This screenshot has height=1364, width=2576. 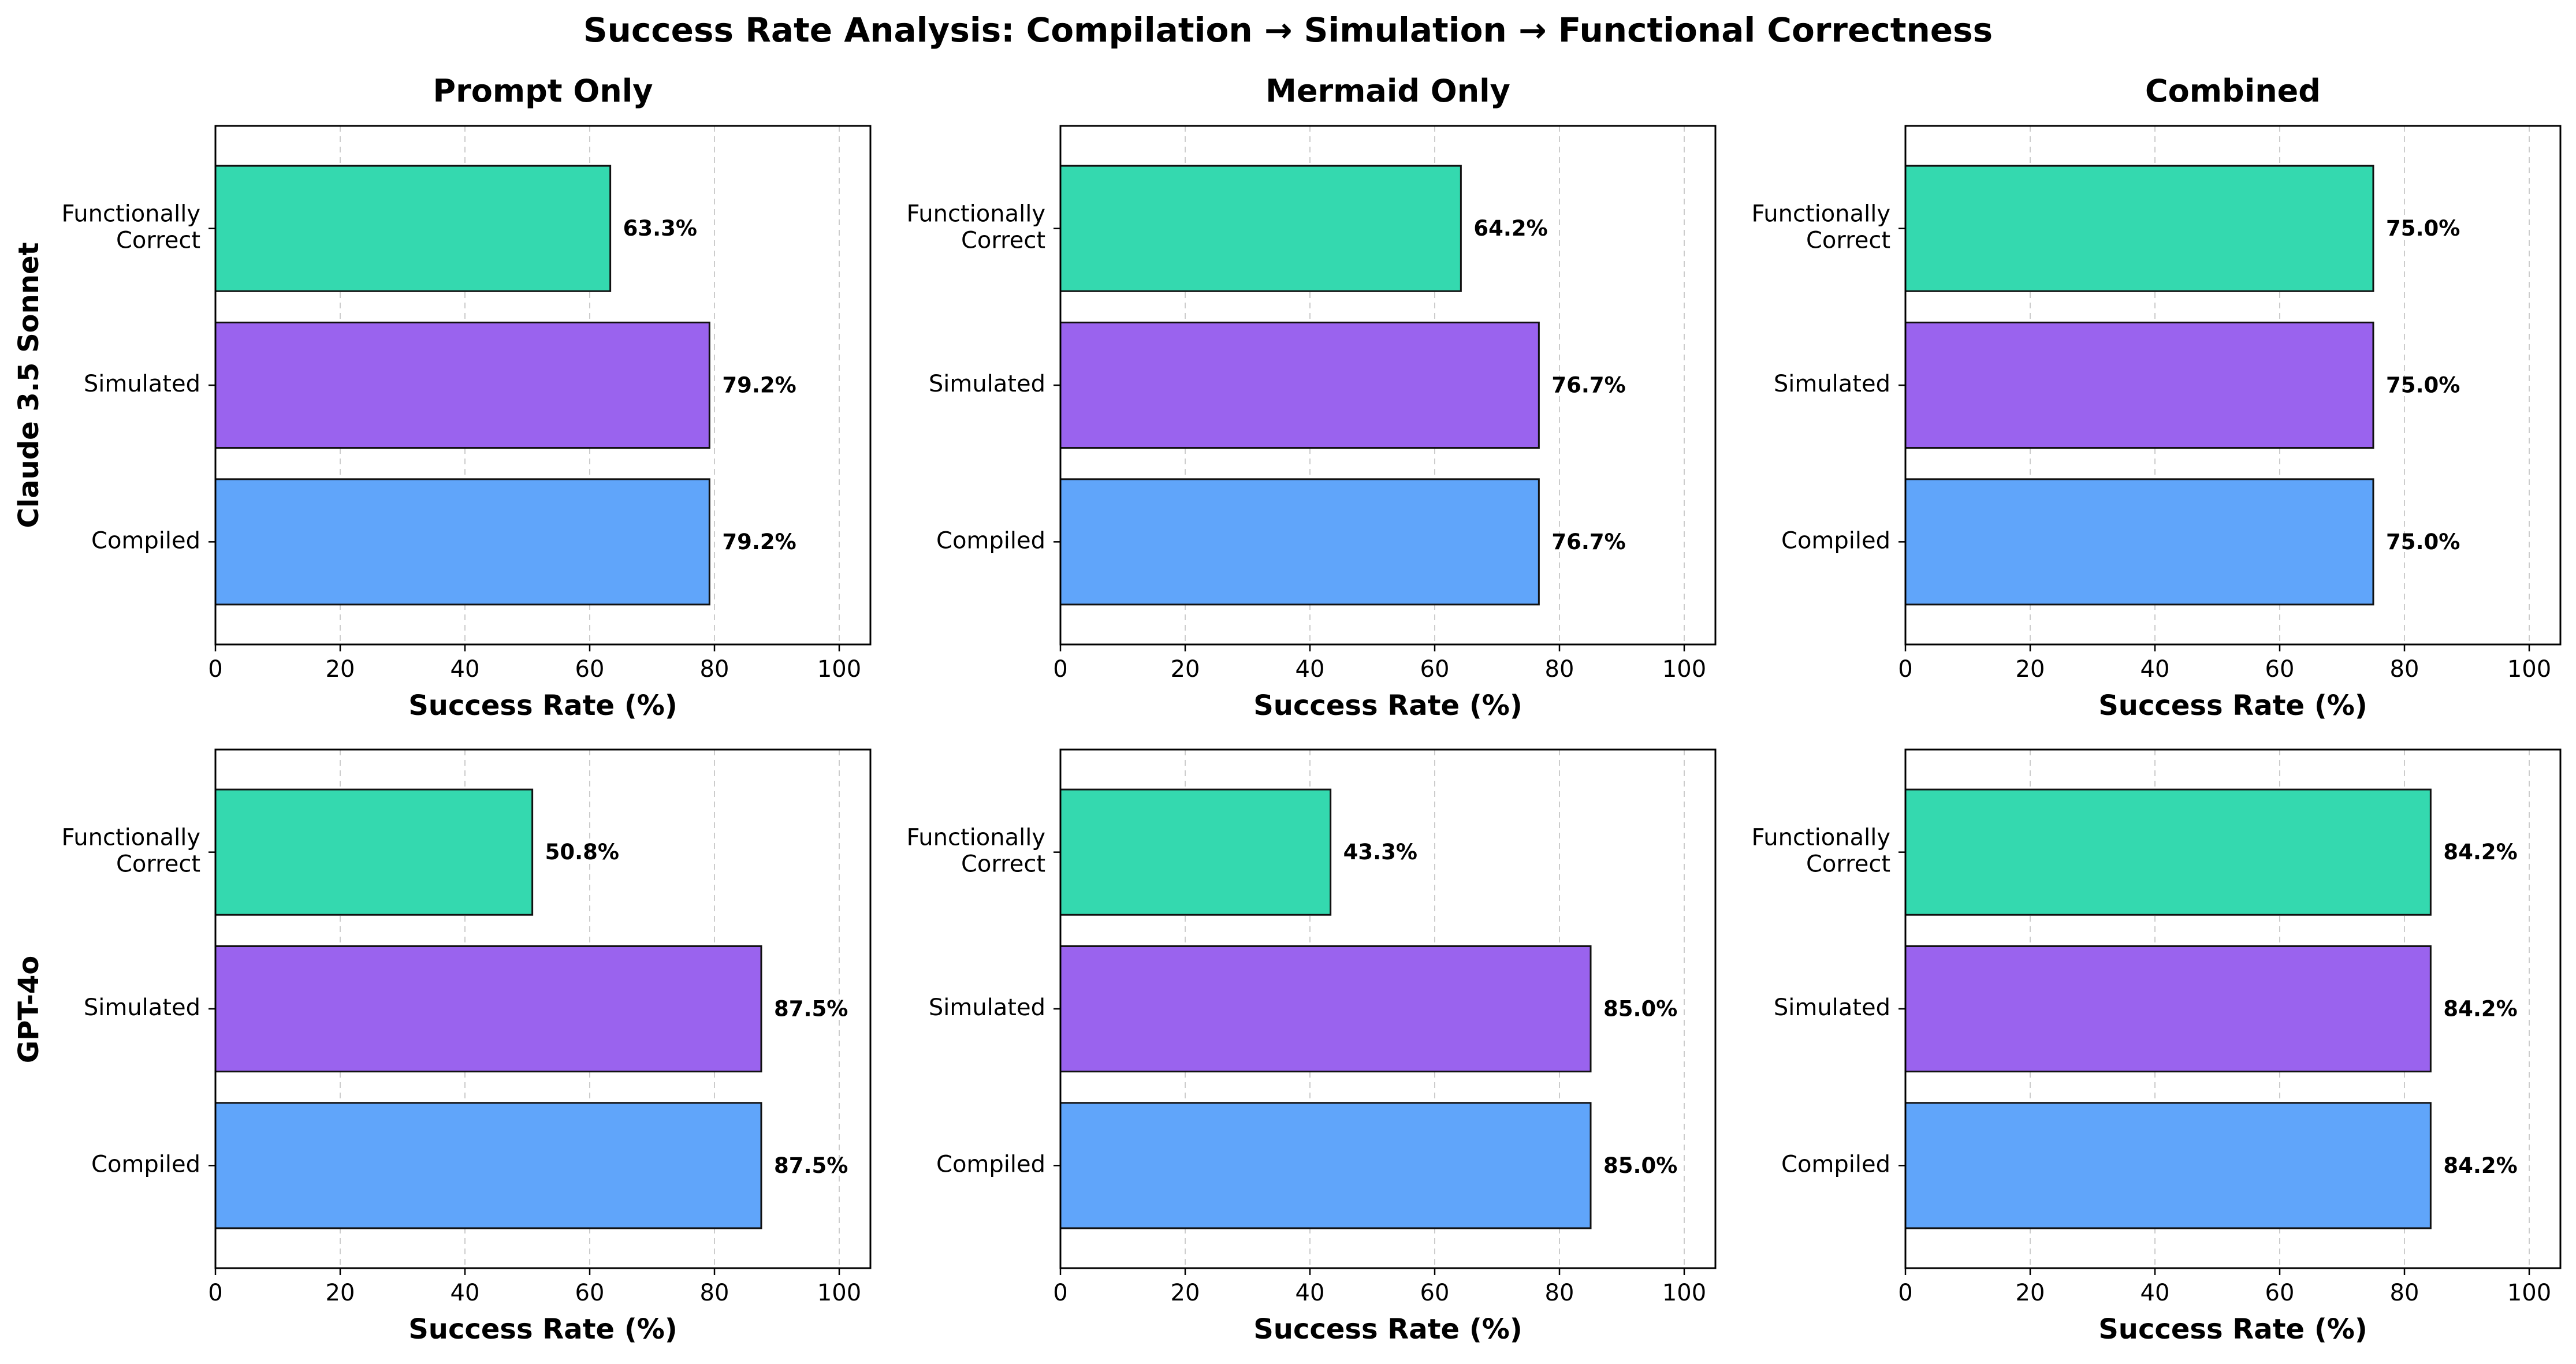 What do you see at coordinates (2423, 228) in the screenshot?
I see `value-label-functionally-correct: 75.0%` at bounding box center [2423, 228].